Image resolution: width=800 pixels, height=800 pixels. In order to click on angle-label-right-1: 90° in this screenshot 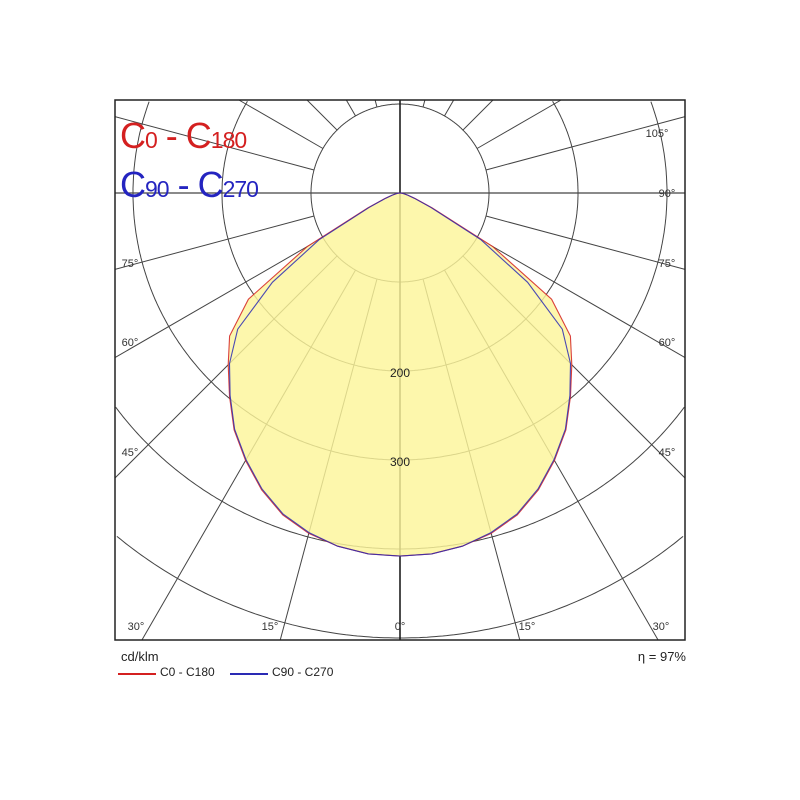, I will do `click(667, 194)`.